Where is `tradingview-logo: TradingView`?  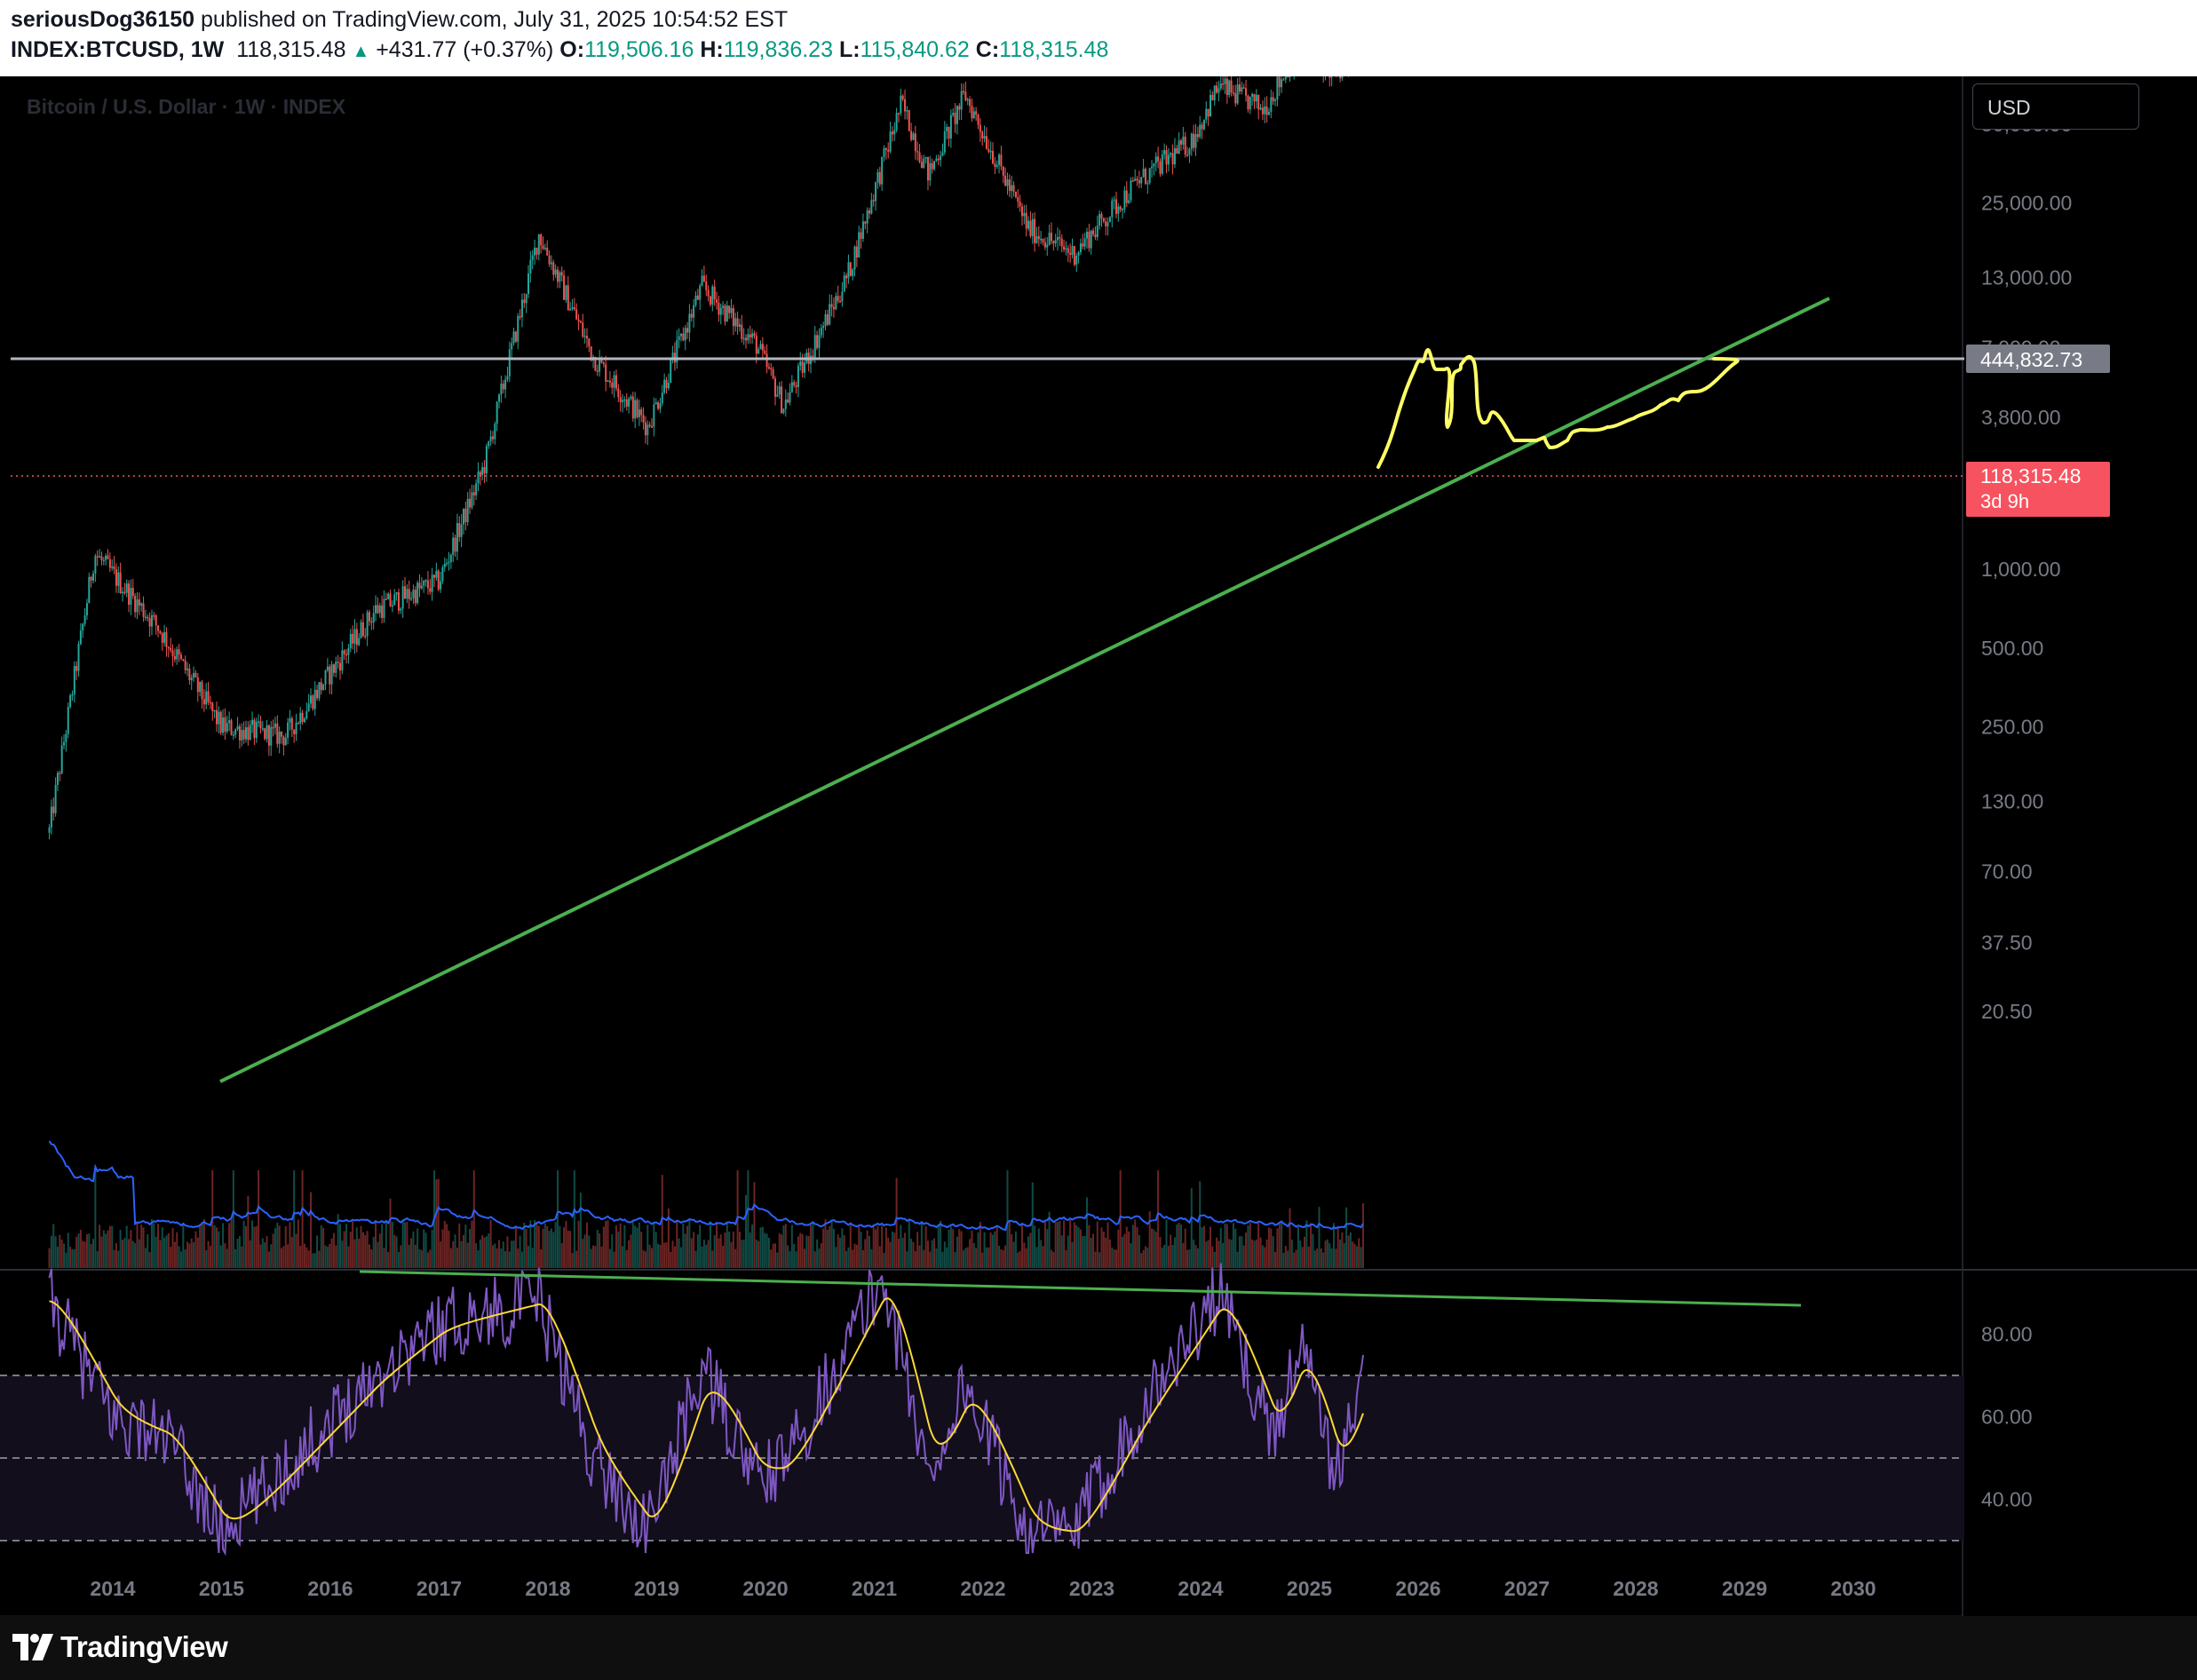
tradingview-logo: TradingView is located at coordinates (120, 1647).